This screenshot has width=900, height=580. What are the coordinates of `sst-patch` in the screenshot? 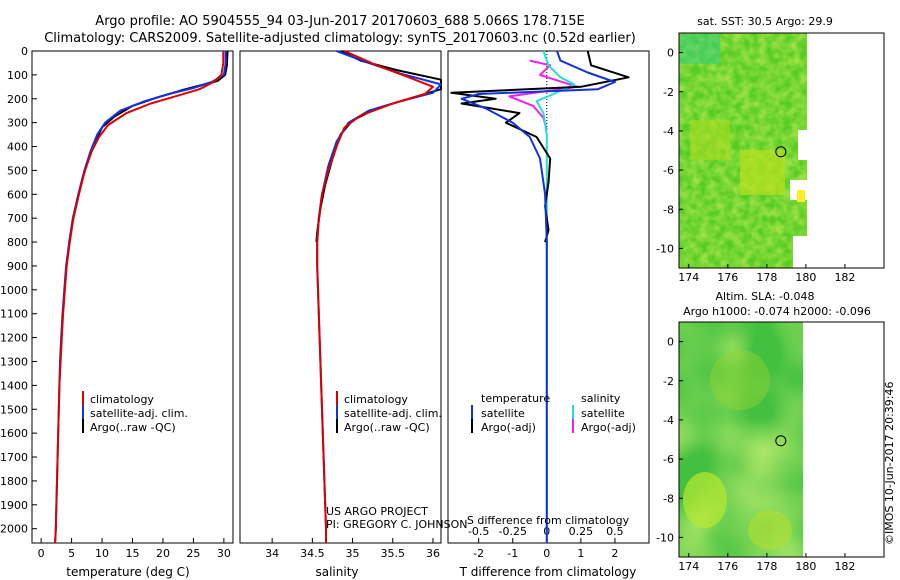 It's located at (801, 196).